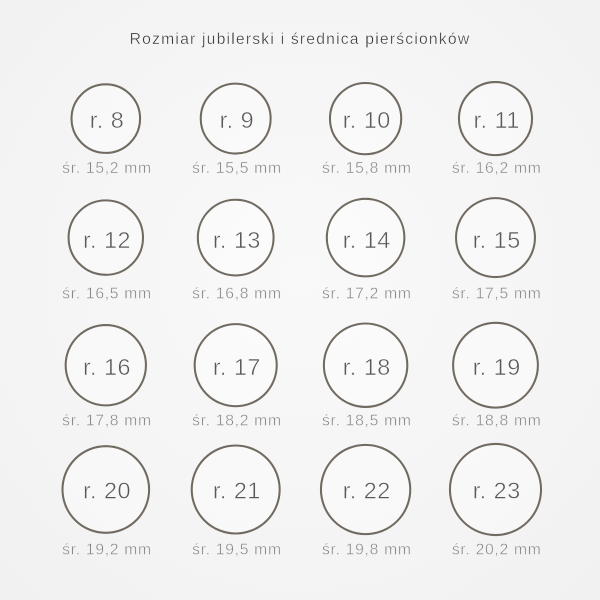 This screenshot has width=600, height=600. I want to click on svg-text: śr. 19,5 mm, so click(237, 549).